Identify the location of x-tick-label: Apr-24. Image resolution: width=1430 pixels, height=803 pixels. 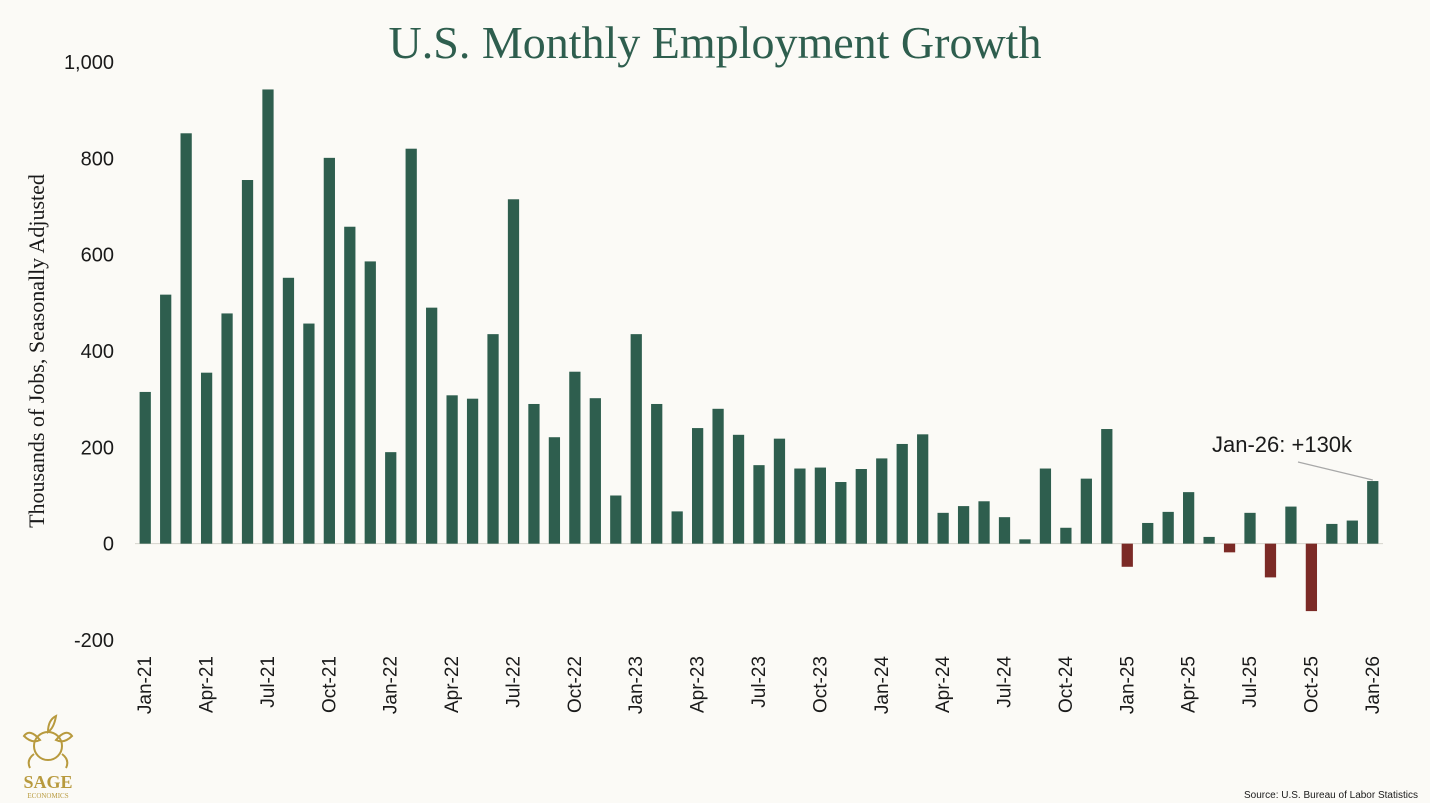
(943, 684).